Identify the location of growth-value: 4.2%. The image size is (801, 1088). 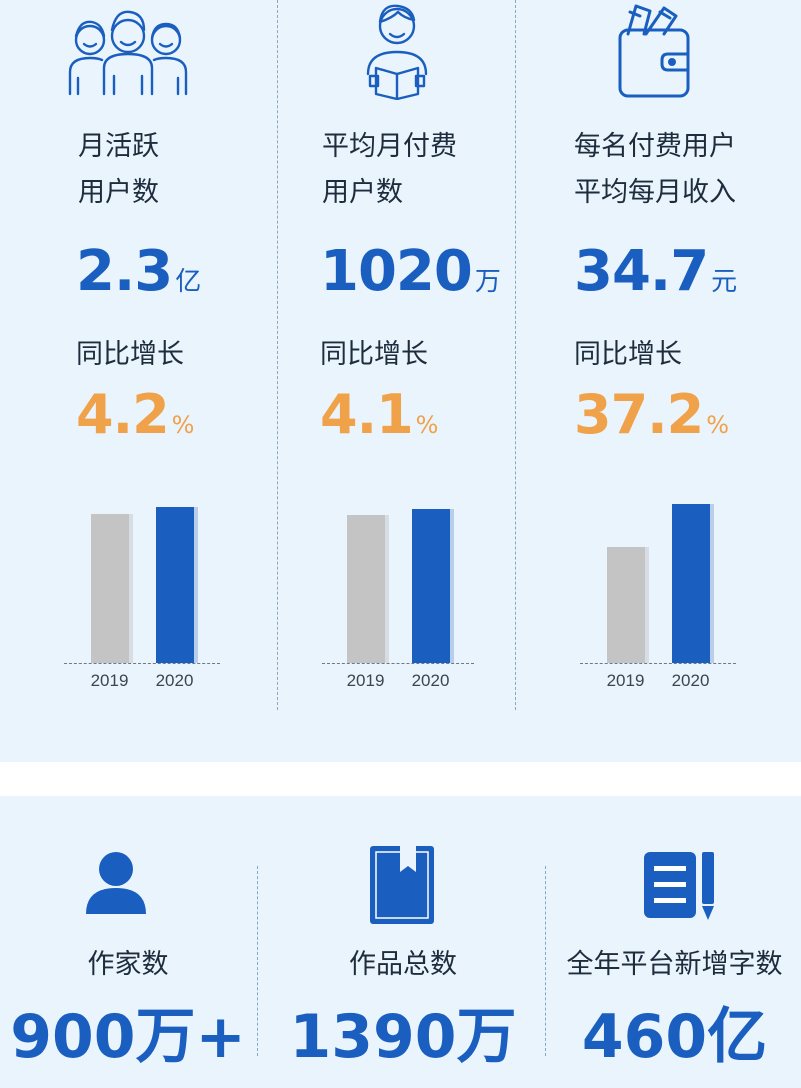
(135, 415).